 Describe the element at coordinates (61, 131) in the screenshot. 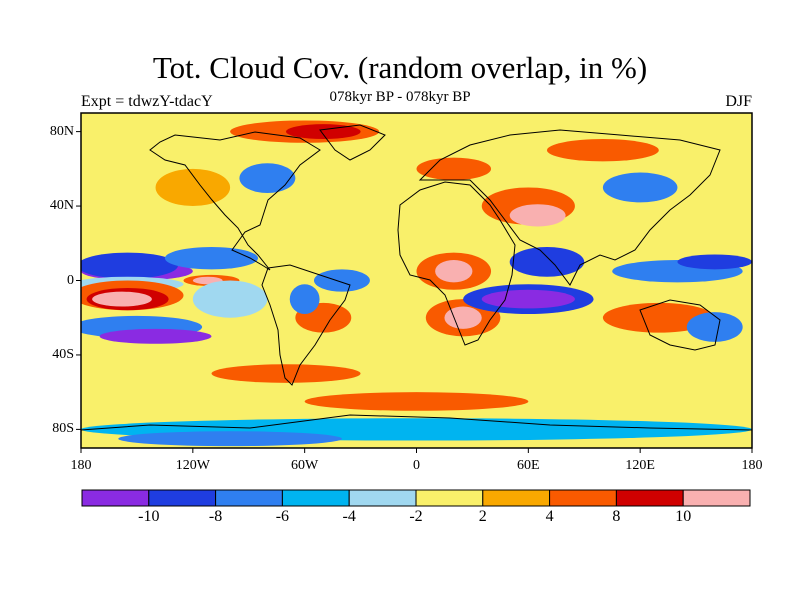

I see `lat-tick-label: 80N` at that location.